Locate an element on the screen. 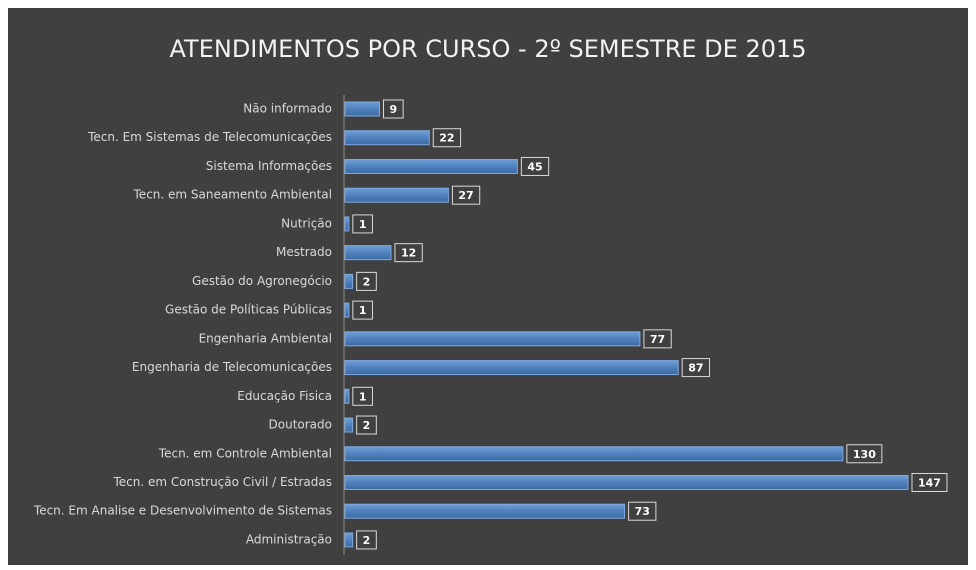  category-label: Engenharia de Telecomunicações is located at coordinates (232, 367).